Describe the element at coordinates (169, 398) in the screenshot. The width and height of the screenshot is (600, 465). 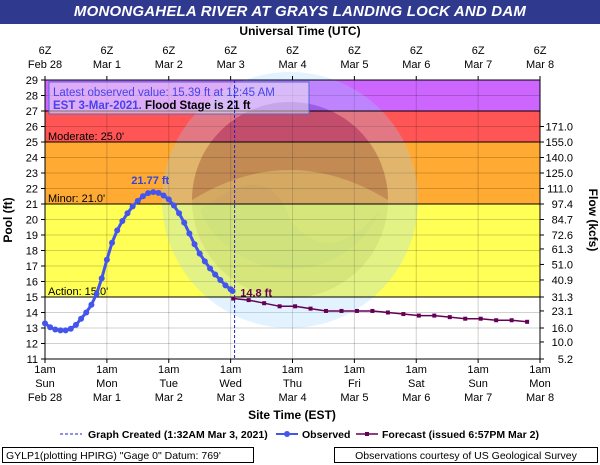
I see `bottom-tick-label-date: Mar 2` at that location.